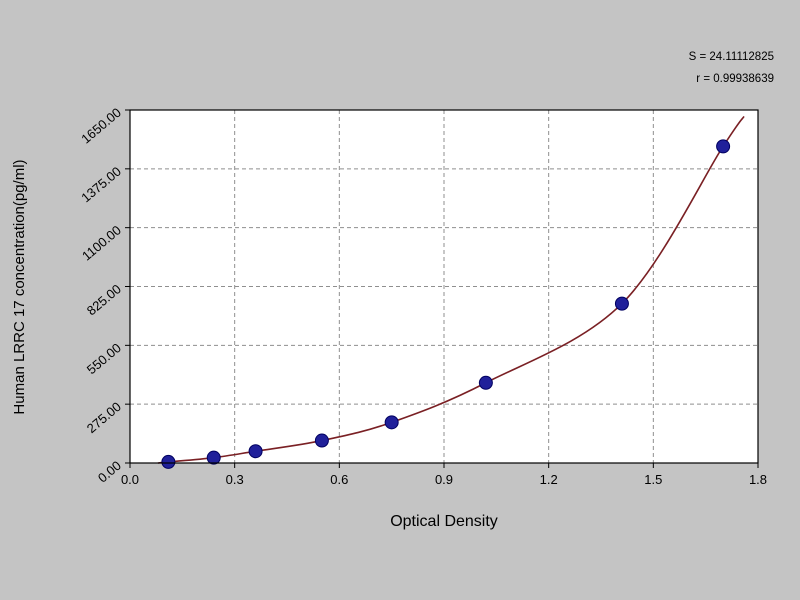 This screenshot has width=800, height=600. I want to click on y-tick-label: 550.00, so click(104, 358).